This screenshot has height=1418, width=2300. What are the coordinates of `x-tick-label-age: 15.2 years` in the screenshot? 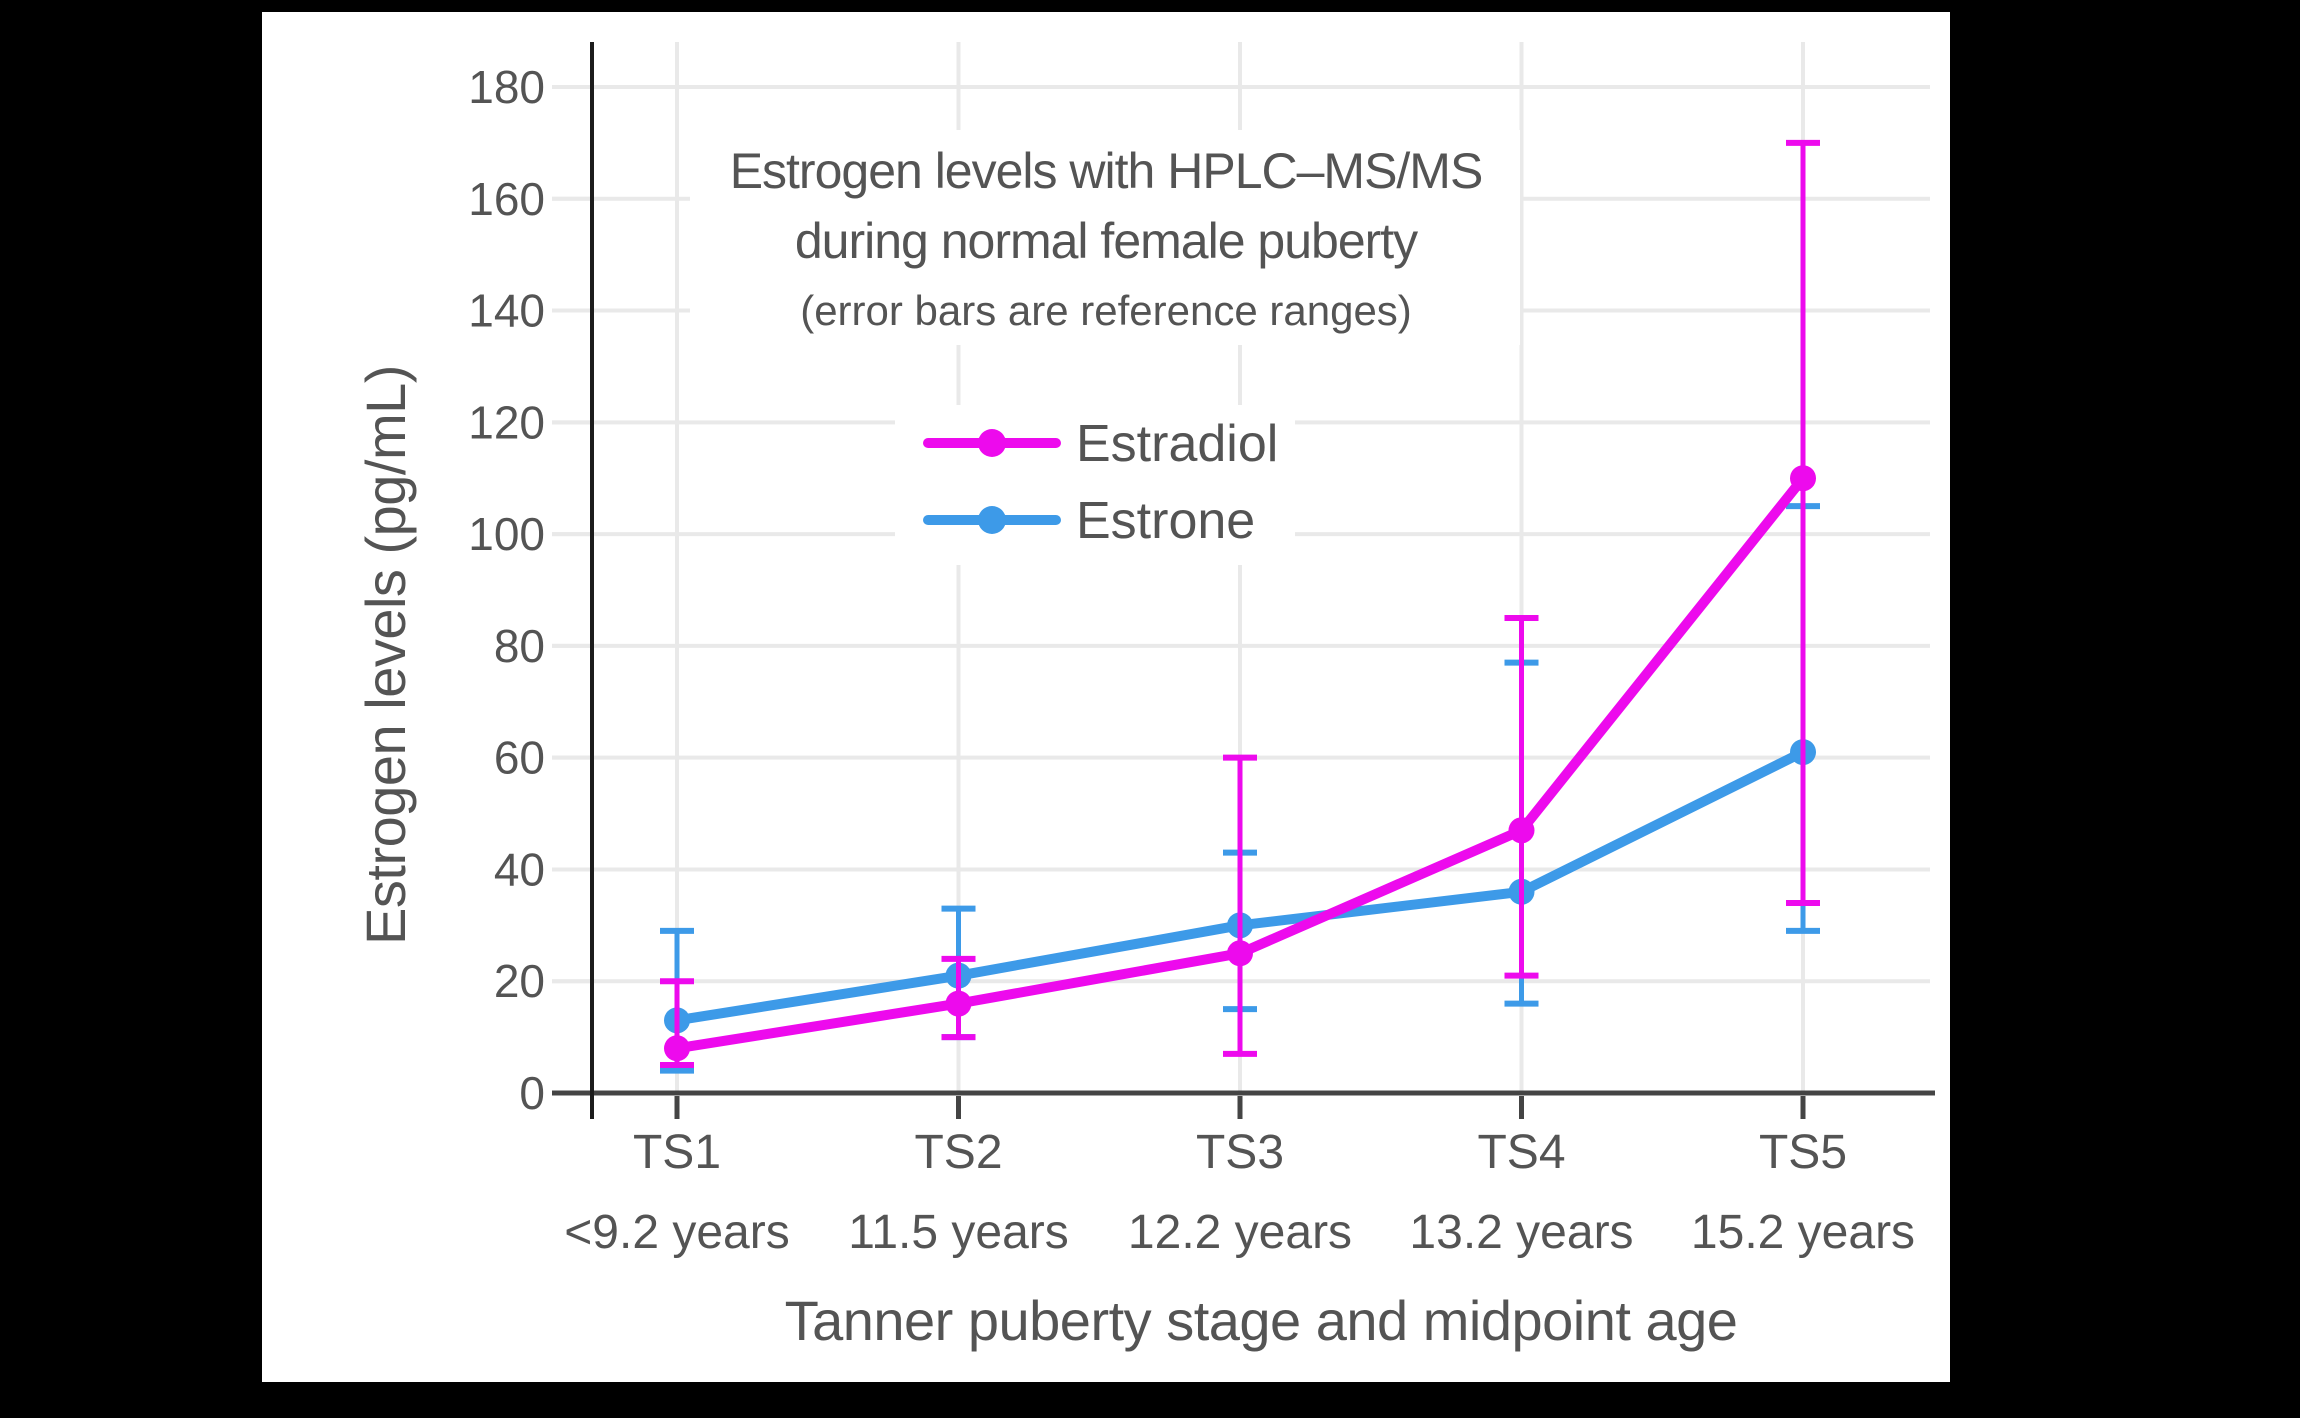 It's located at (1803, 1232).